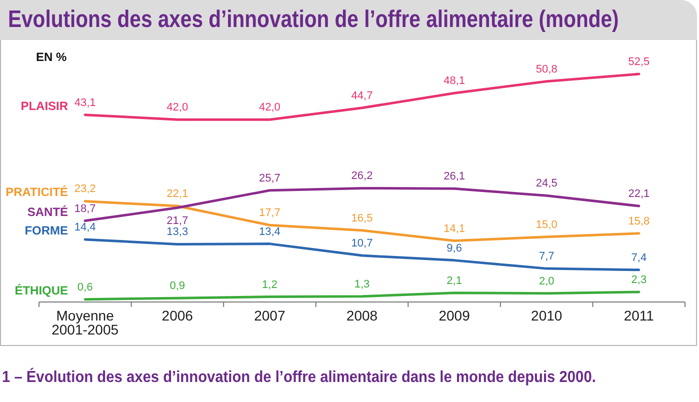  What do you see at coordinates (362, 218) in the screenshot?
I see `data-label: 16,5` at bounding box center [362, 218].